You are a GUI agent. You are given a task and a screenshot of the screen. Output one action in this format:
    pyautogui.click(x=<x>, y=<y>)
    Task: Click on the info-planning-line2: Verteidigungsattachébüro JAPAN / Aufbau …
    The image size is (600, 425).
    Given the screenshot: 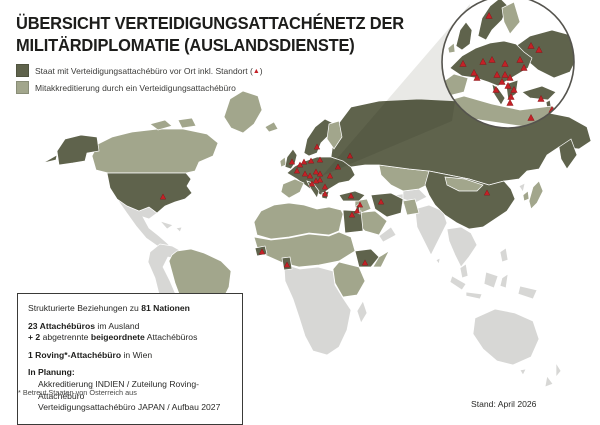 What is the action you would take?
    pyautogui.click(x=129, y=407)
    